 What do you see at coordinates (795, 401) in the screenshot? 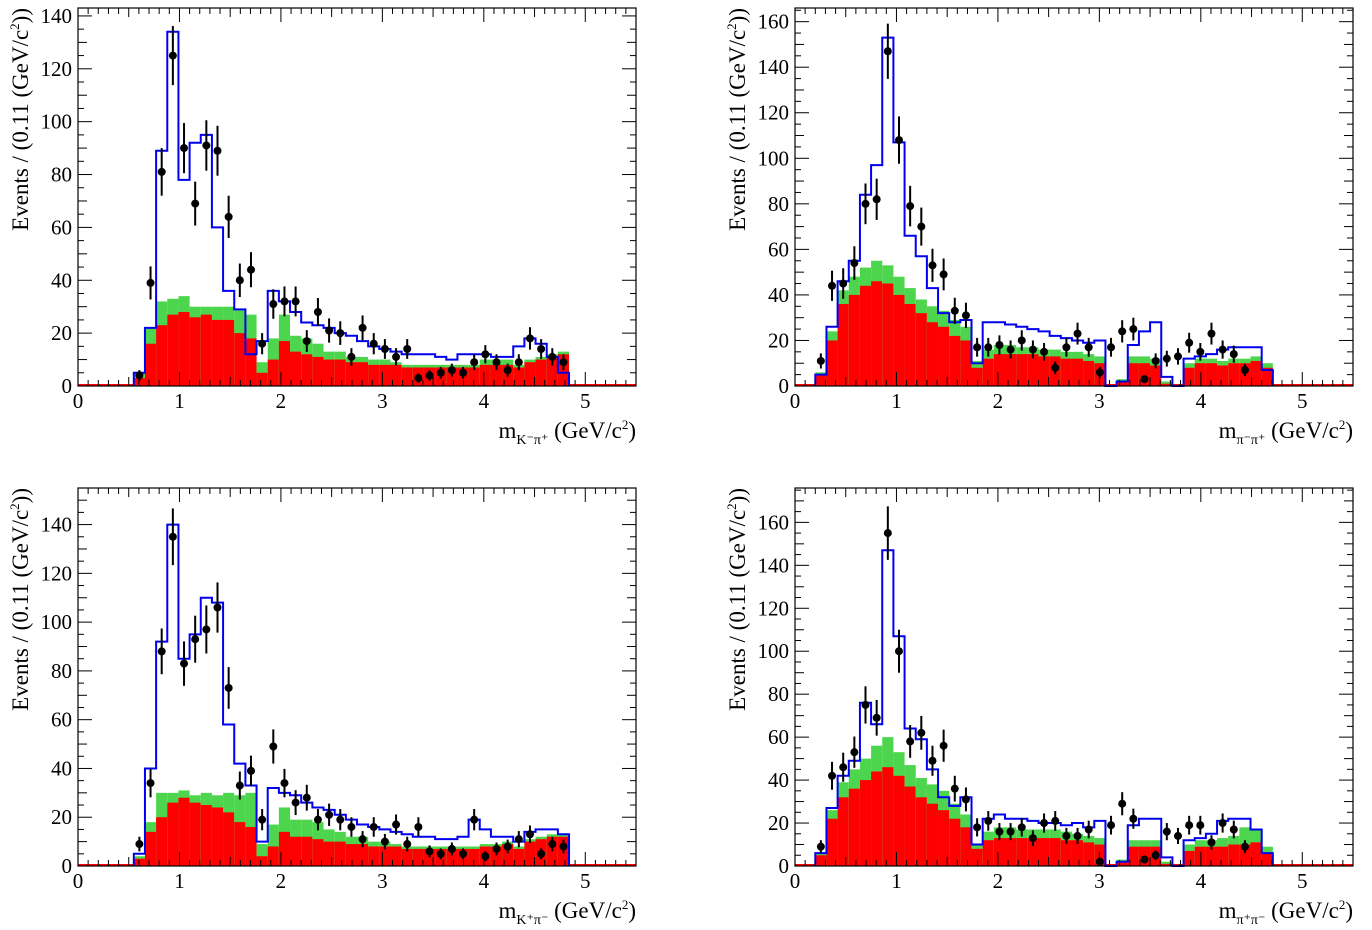
I see `x-tick-label: 0` at bounding box center [795, 401].